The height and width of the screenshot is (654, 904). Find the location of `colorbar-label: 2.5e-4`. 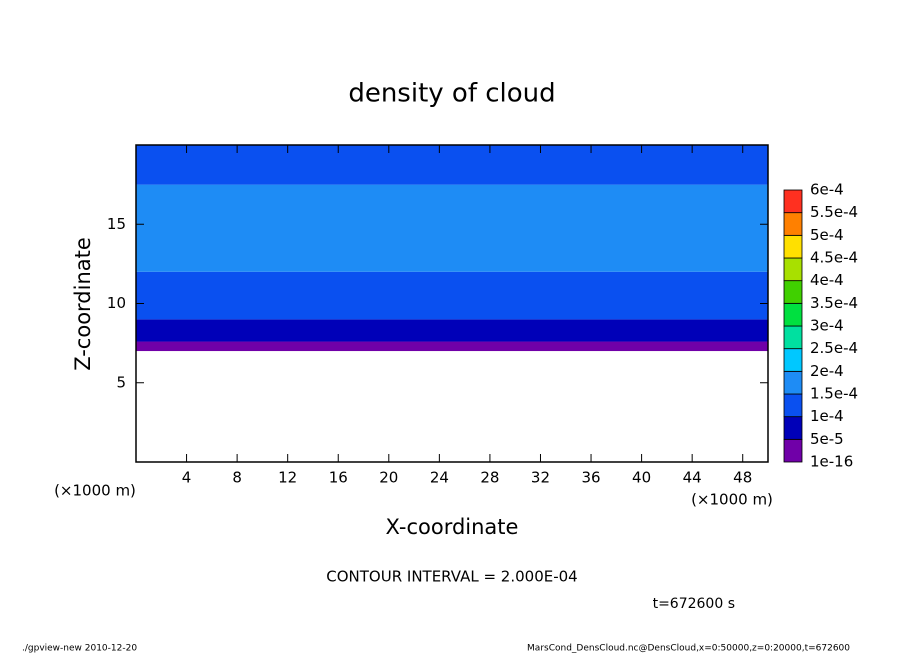

colorbar-label: 2.5e-4 is located at coordinates (834, 348).